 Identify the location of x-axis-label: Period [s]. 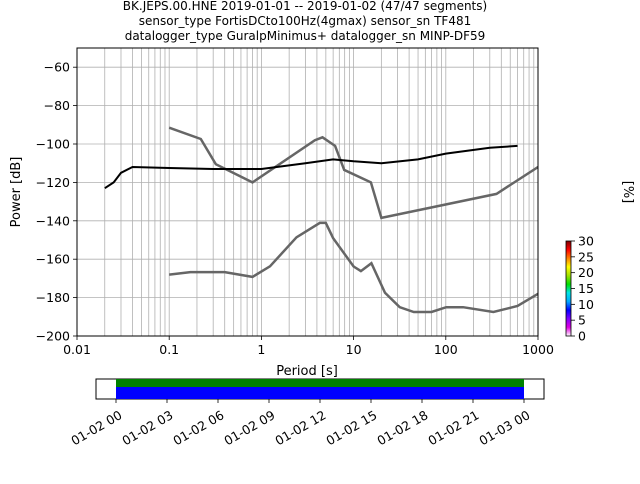
(307, 371).